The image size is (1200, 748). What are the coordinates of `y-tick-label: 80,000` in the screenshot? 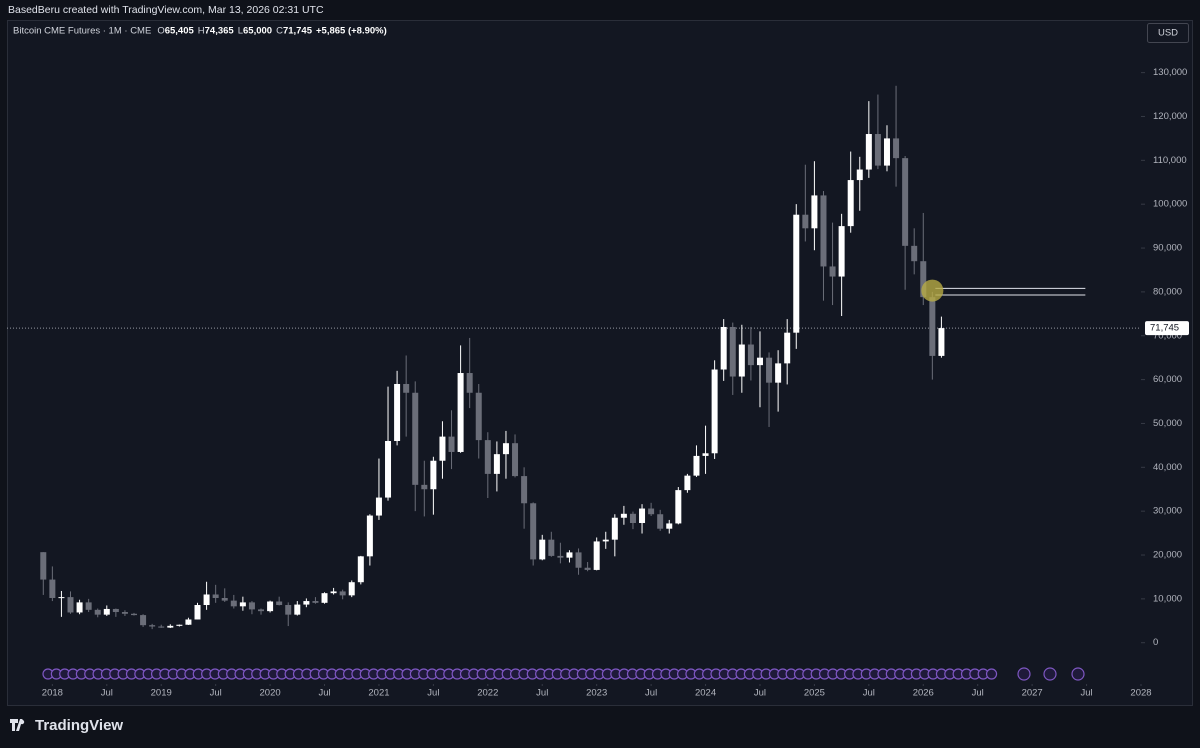 It's located at (1167, 291).